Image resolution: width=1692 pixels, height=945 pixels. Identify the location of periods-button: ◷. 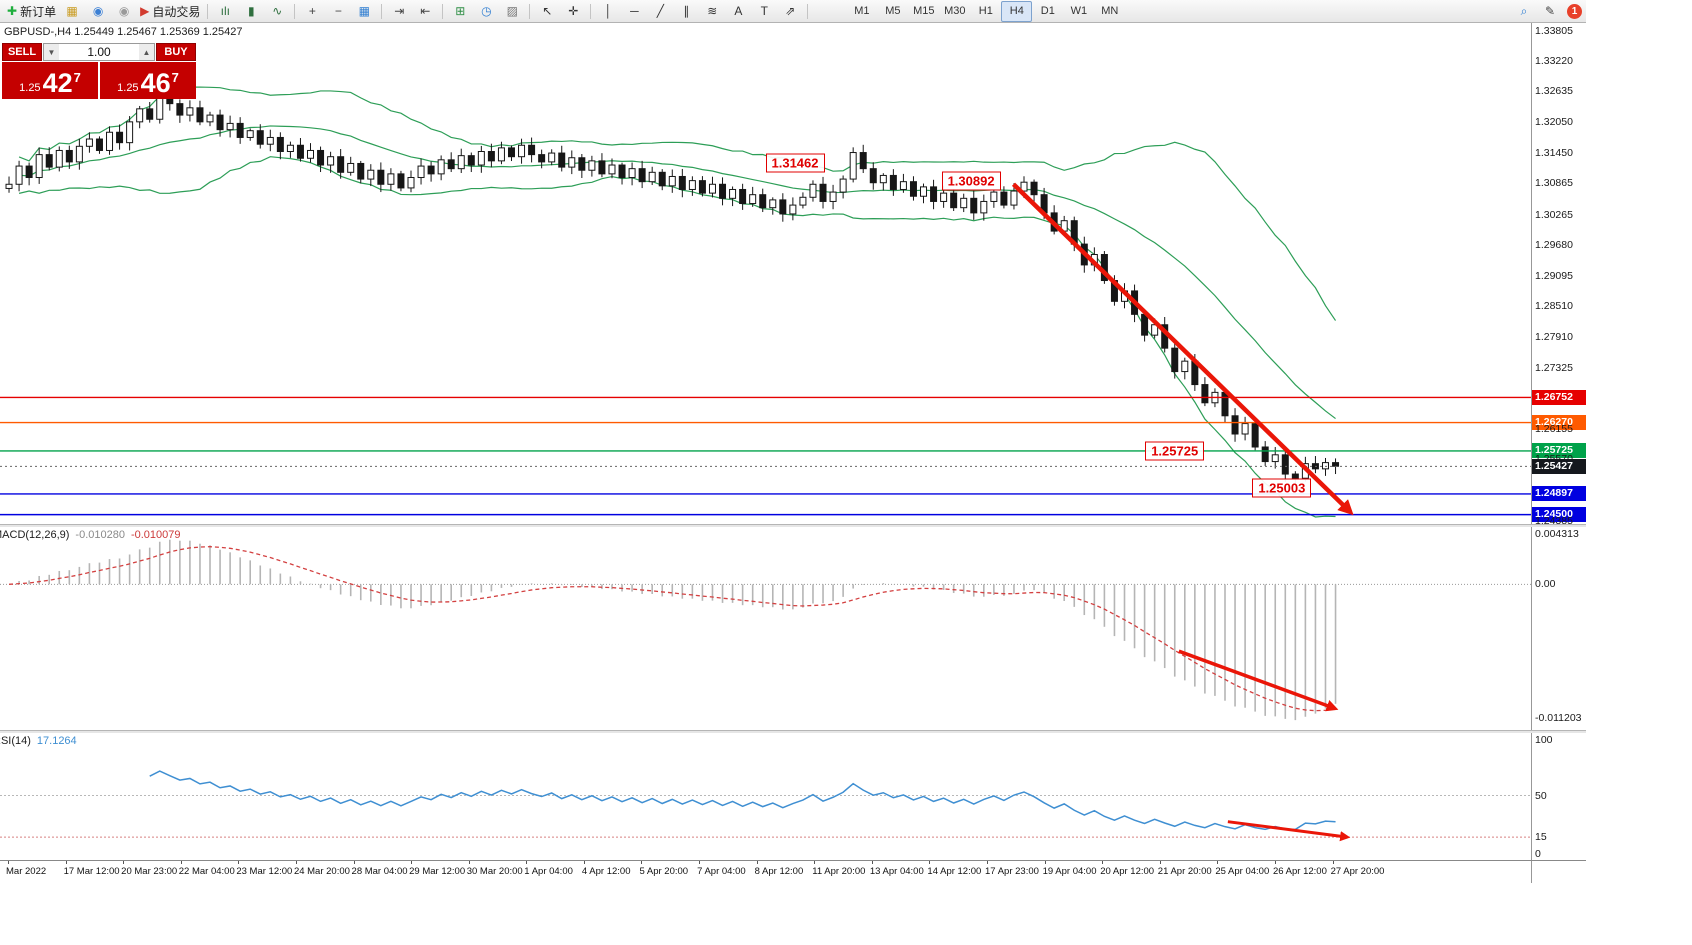
(486, 11).